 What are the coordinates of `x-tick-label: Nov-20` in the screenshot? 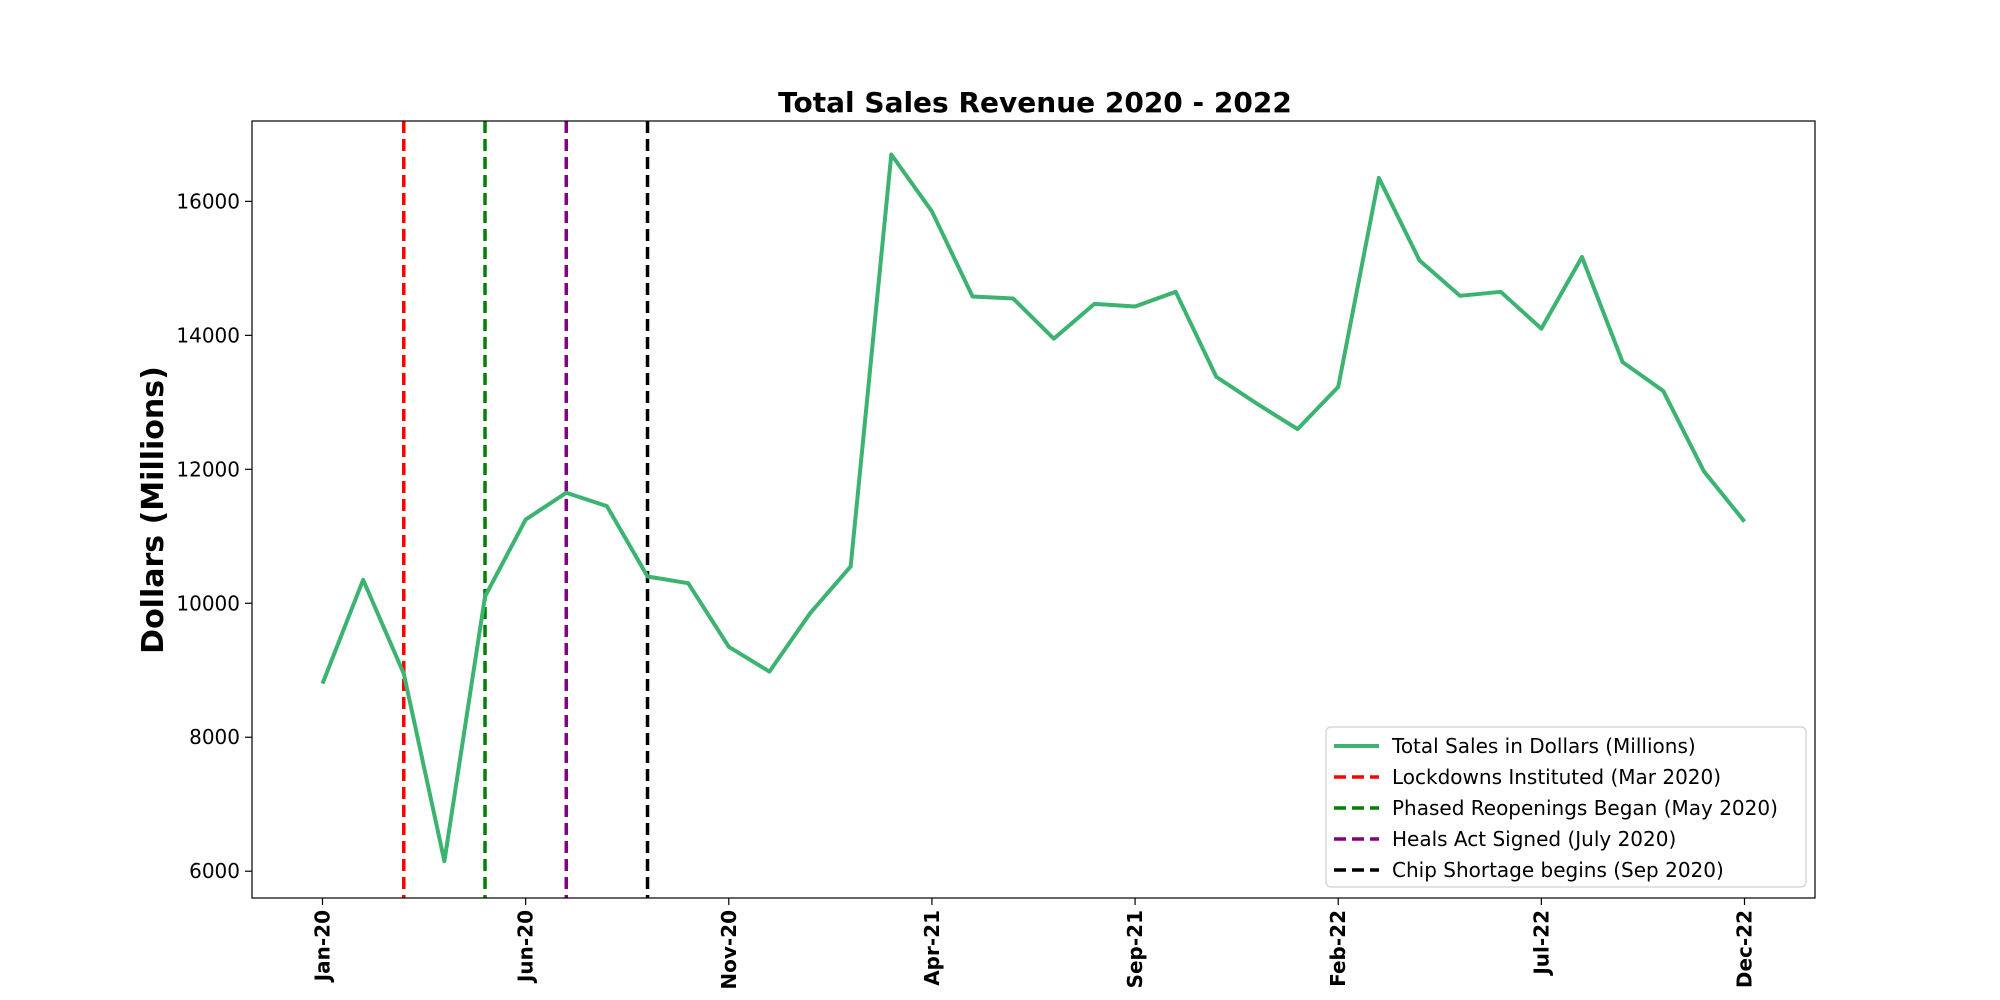 It's located at (729, 950).